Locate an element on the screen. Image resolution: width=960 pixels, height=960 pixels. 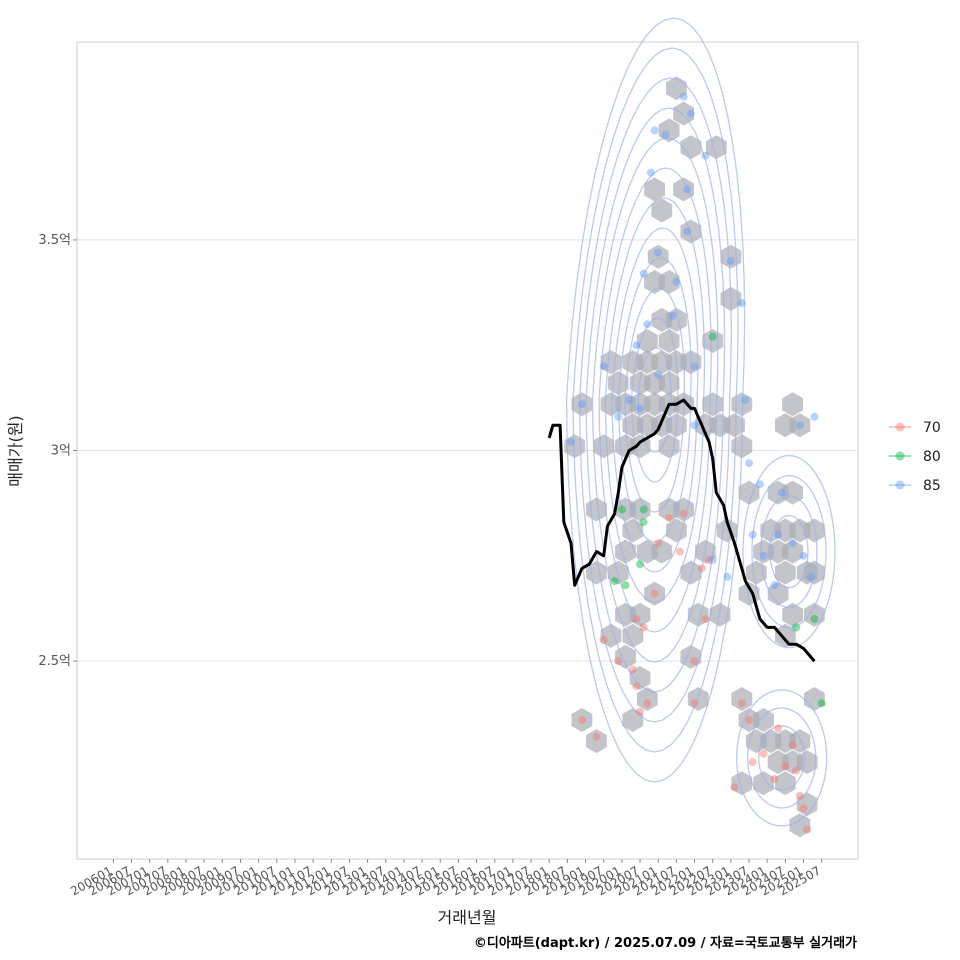
legend: 70 80 85 is located at coordinates (915, 457).